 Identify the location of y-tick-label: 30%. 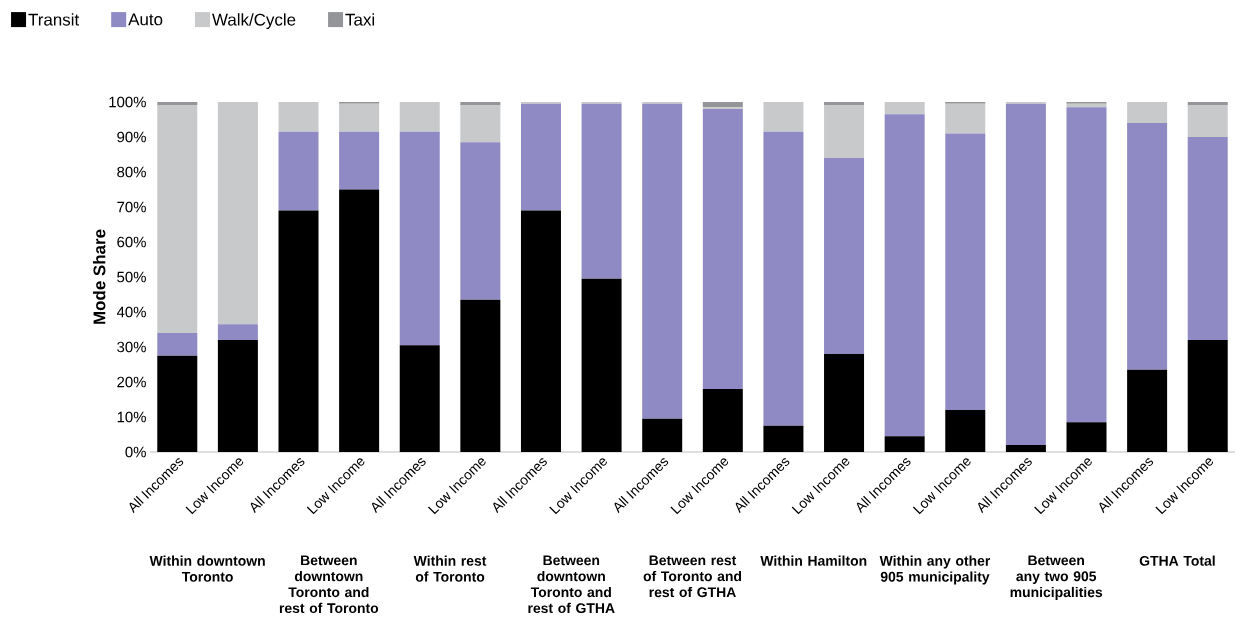
(131, 347).